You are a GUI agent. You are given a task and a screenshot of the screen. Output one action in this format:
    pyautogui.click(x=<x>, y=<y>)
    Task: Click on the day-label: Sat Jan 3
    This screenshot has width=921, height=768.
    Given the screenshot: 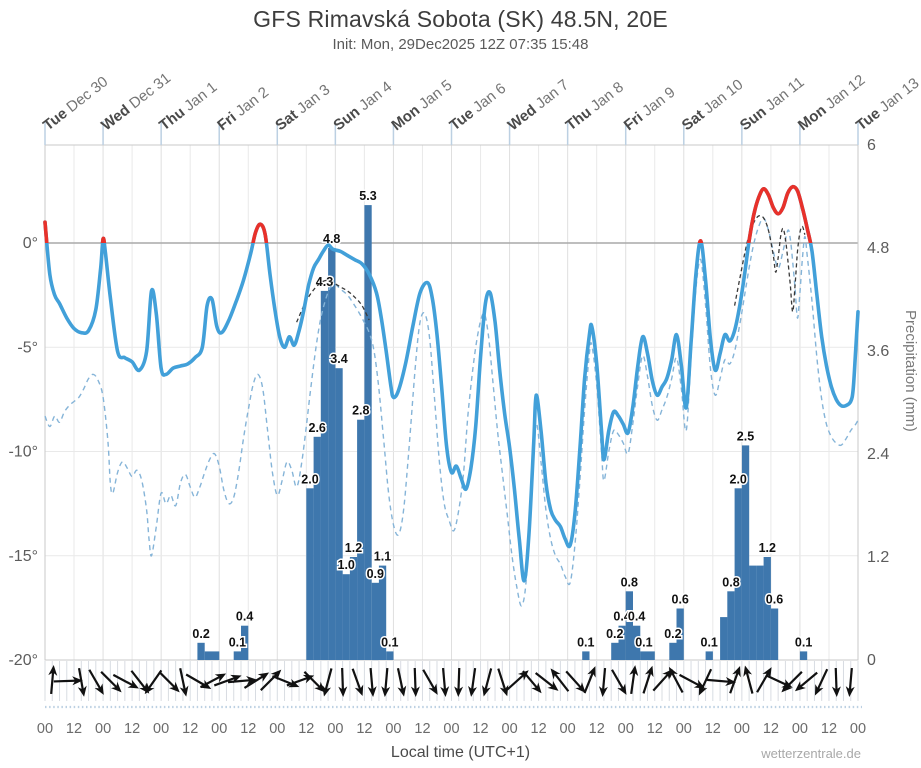 What is the action you would take?
    pyautogui.click(x=302, y=107)
    